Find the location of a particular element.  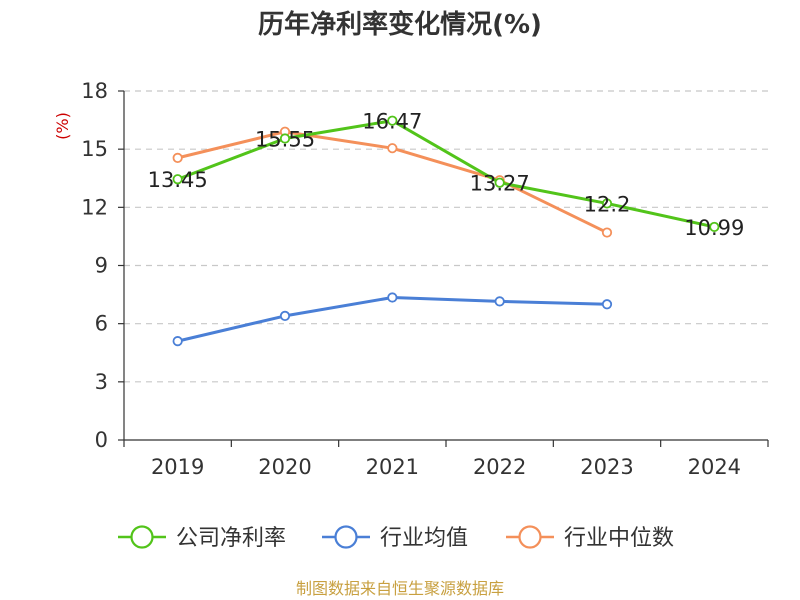

y-tick-label: 18 is located at coordinates (94, 91).